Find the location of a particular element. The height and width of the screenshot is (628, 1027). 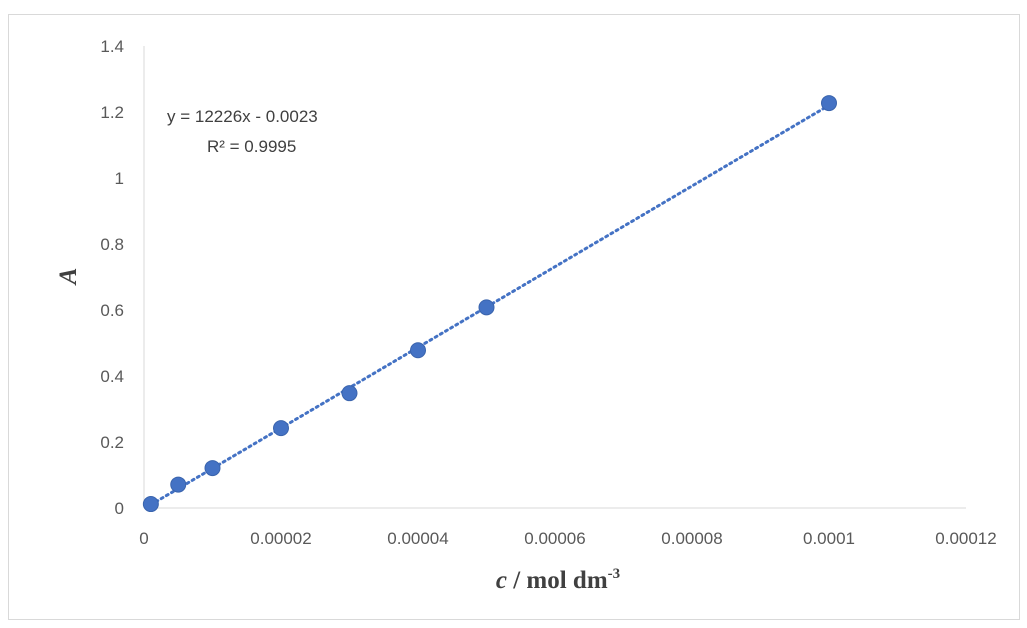

y-tick-label: 1 is located at coordinates (119, 178).